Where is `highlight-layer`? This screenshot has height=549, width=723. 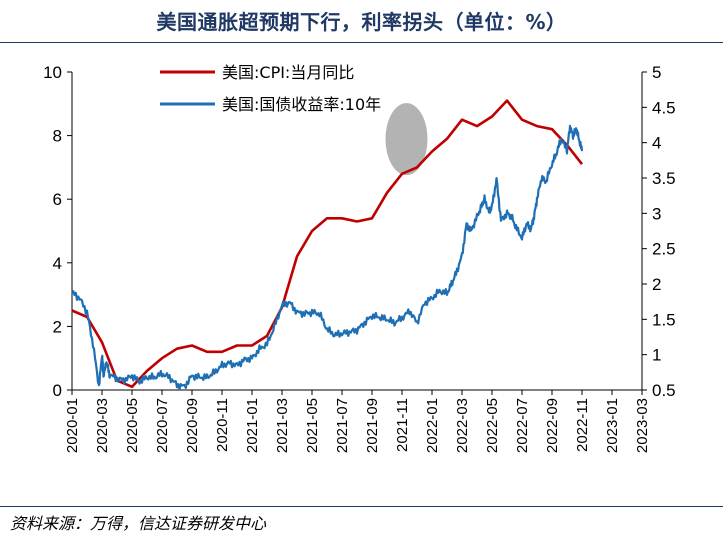 highlight-layer is located at coordinates (406, 139).